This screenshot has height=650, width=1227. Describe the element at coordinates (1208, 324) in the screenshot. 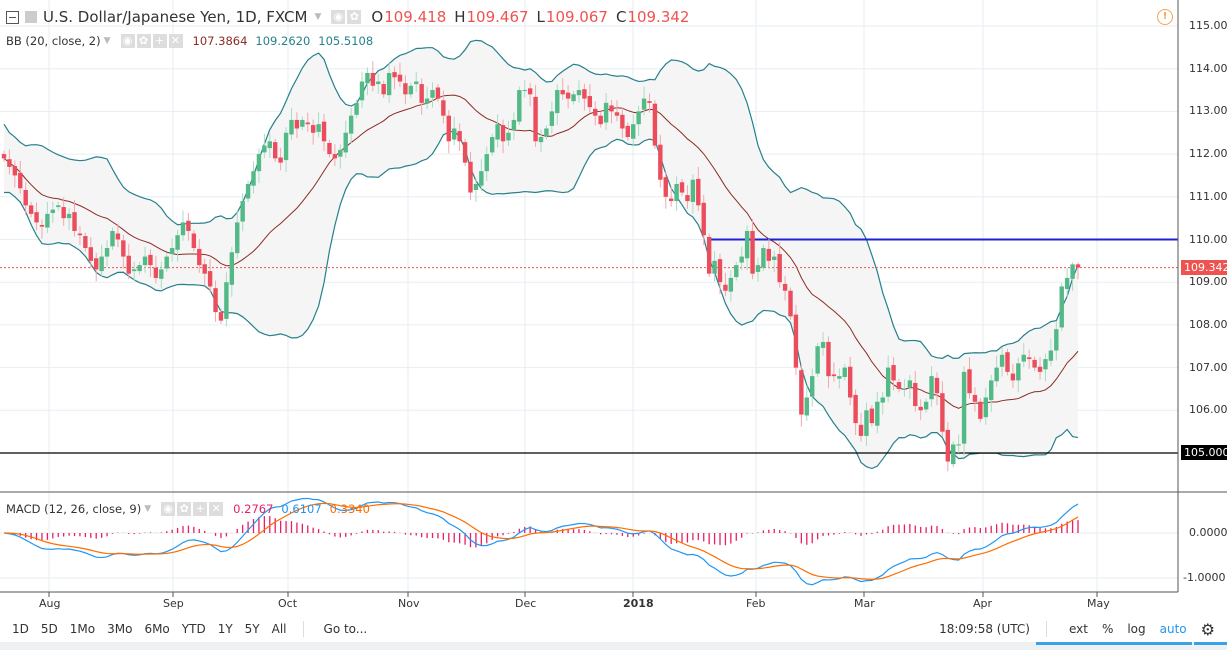

I see `price-tick: 108.000` at that location.